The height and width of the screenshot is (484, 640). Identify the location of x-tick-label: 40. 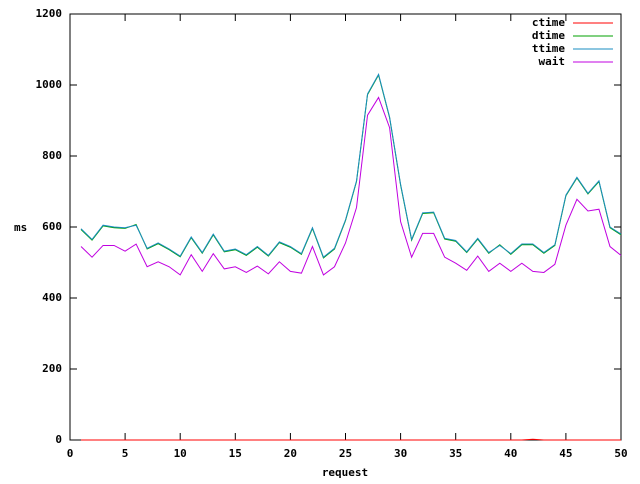
(510, 453).